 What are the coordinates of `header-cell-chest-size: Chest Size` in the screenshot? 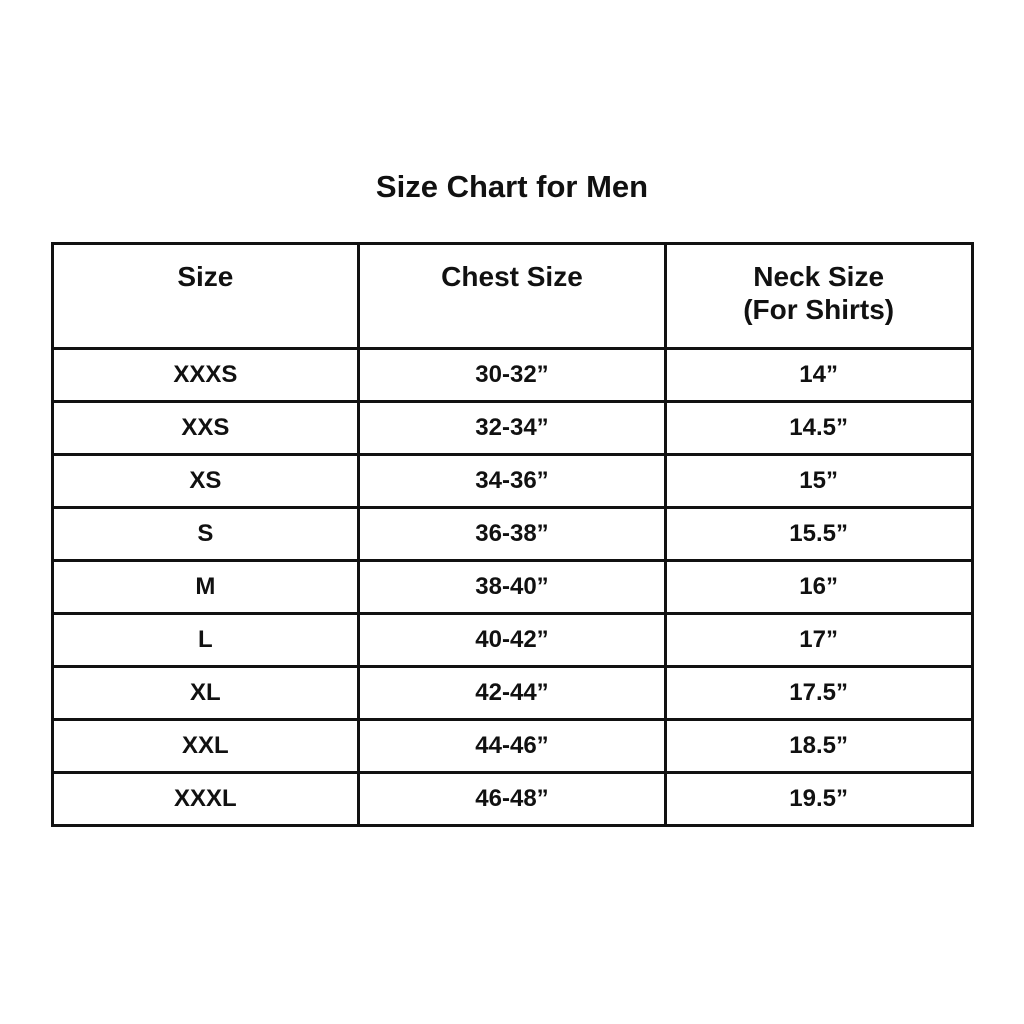 It's located at (512, 296).